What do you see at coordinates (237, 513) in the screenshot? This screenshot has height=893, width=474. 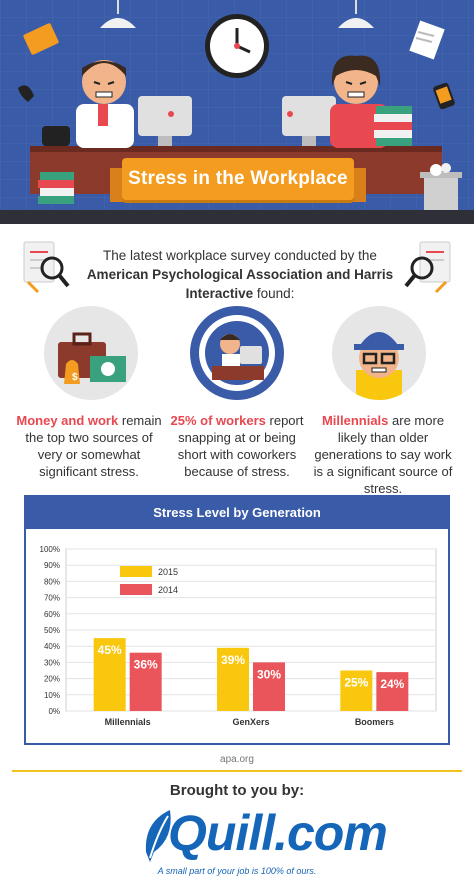 I see `chart-title: Stress Level by Generation` at bounding box center [237, 513].